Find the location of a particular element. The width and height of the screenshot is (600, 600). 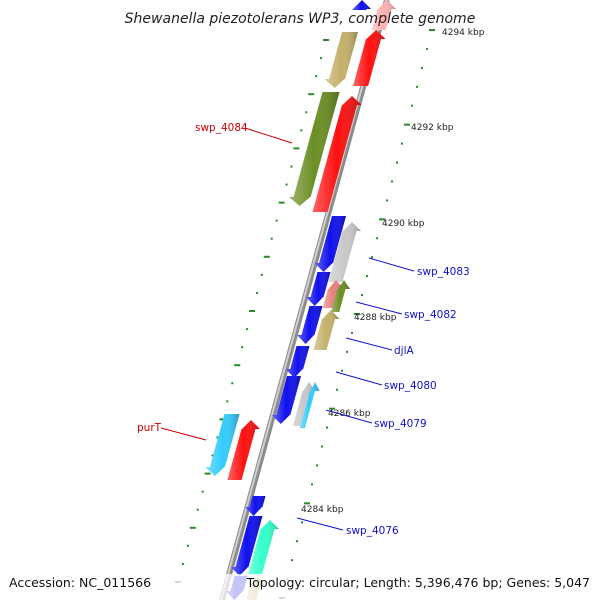

gene-label-swp-4076: swp_4076 is located at coordinates (372, 531).